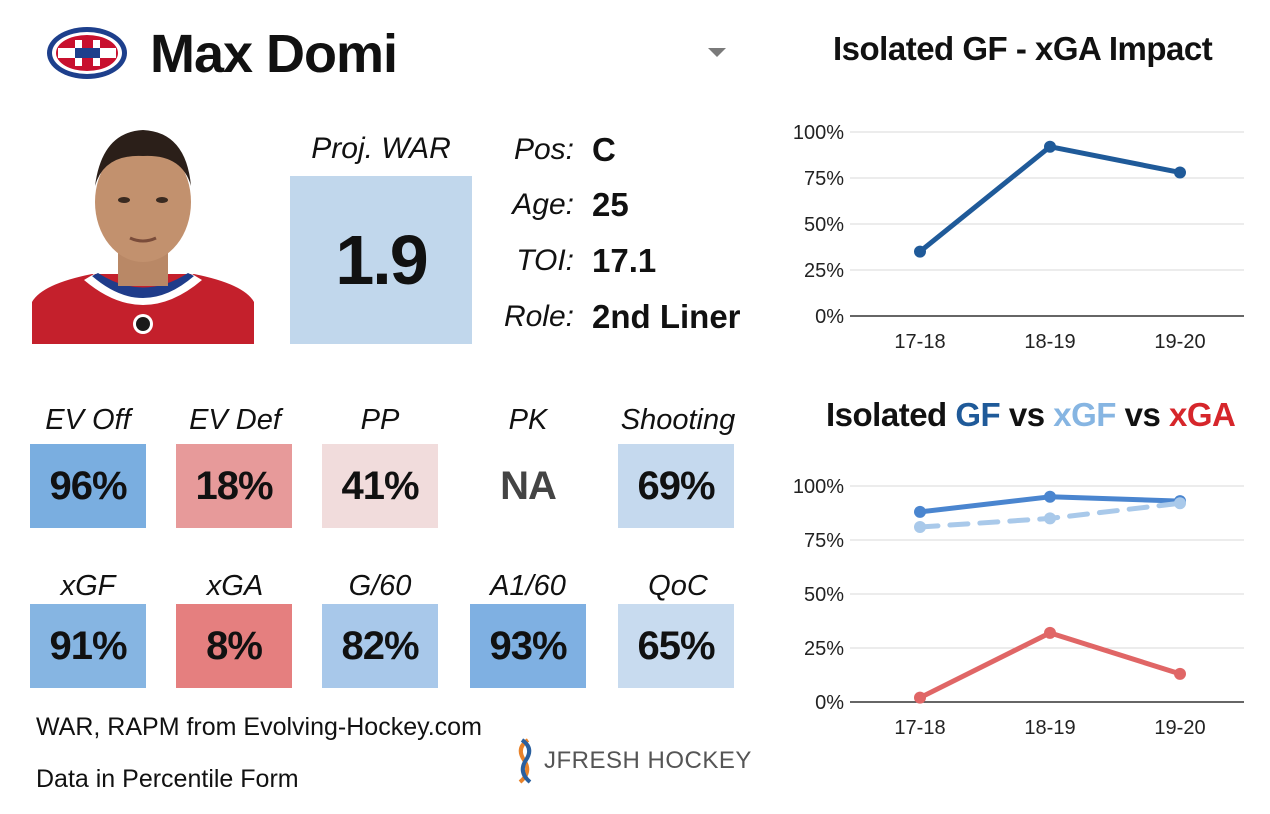 This screenshot has height=814, width=1270. I want to click on canadiens-logo-icon, so click(87, 53).